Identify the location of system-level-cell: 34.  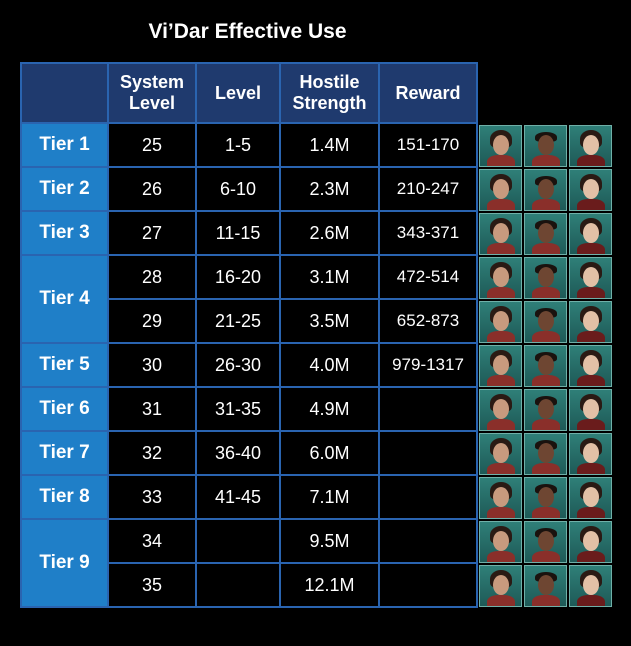
(152, 541).